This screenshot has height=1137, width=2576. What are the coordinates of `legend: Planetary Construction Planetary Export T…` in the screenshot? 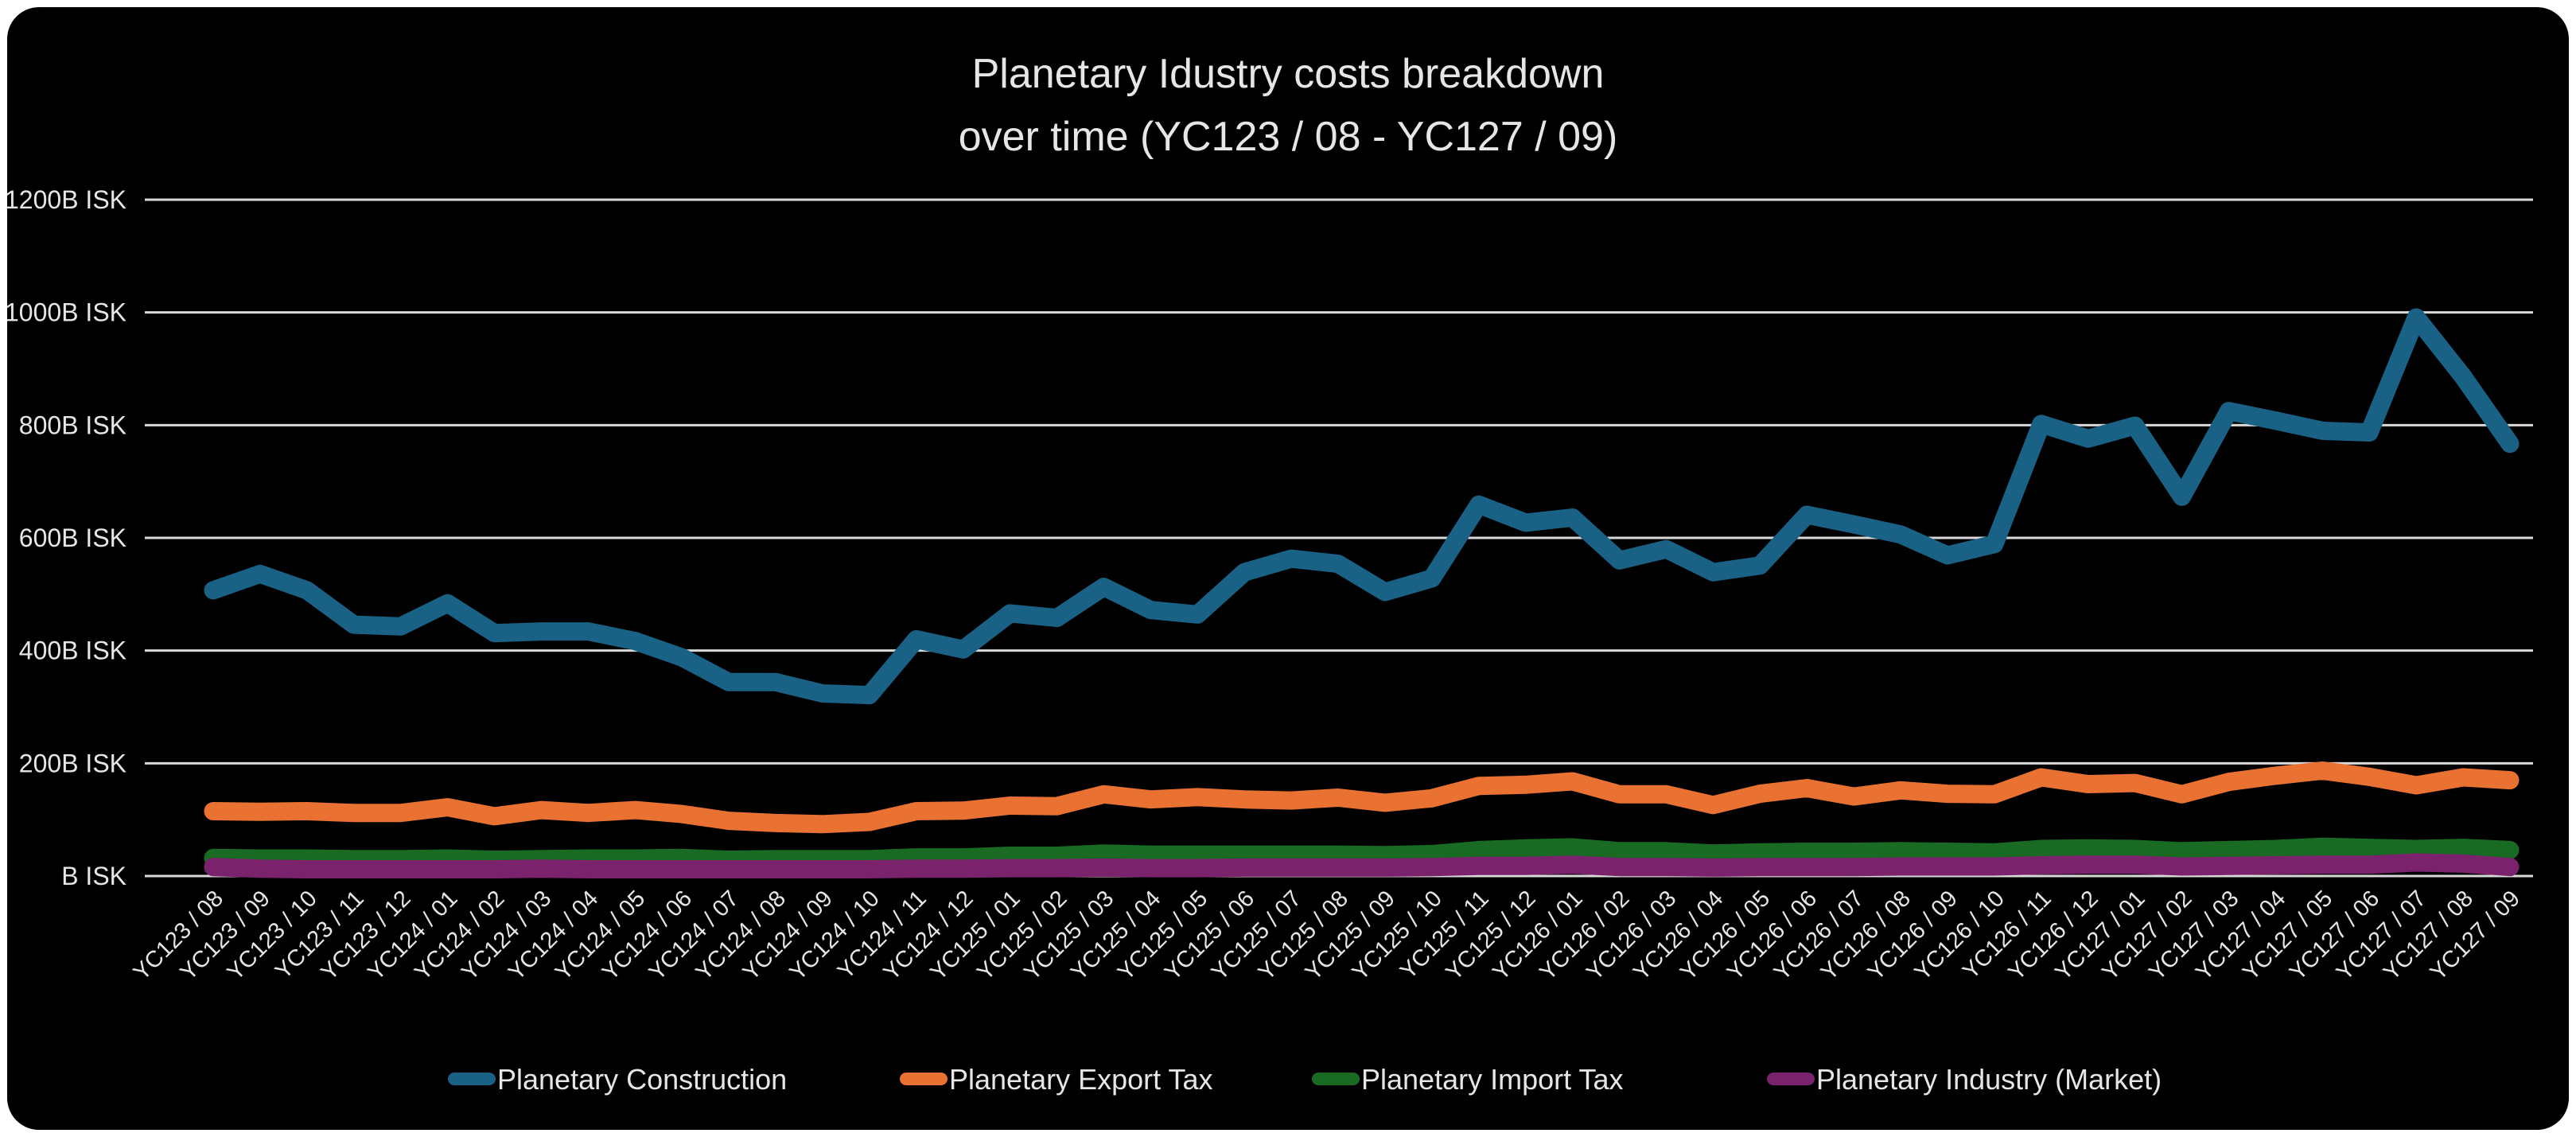 It's located at (1305, 1079).